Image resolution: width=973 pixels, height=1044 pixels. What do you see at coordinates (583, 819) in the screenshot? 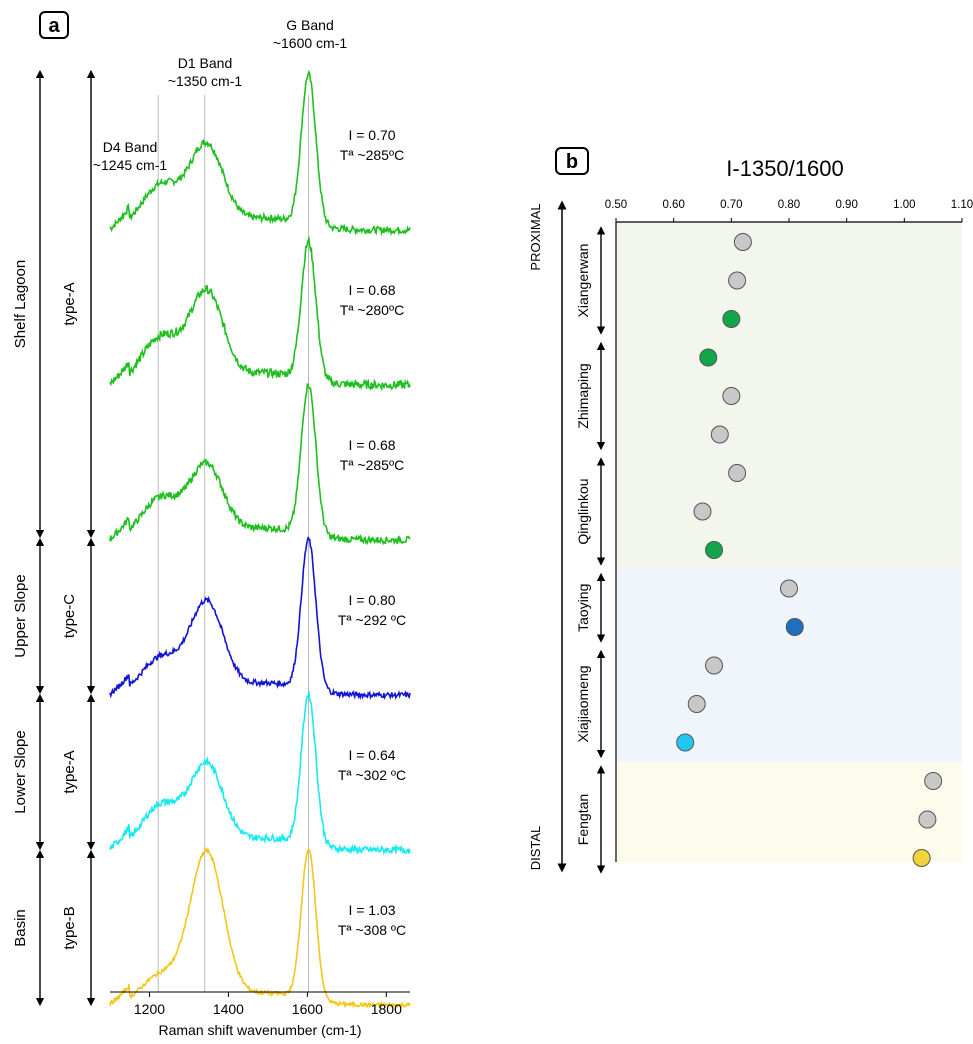
I see `group-label: Fengtan` at bounding box center [583, 819].